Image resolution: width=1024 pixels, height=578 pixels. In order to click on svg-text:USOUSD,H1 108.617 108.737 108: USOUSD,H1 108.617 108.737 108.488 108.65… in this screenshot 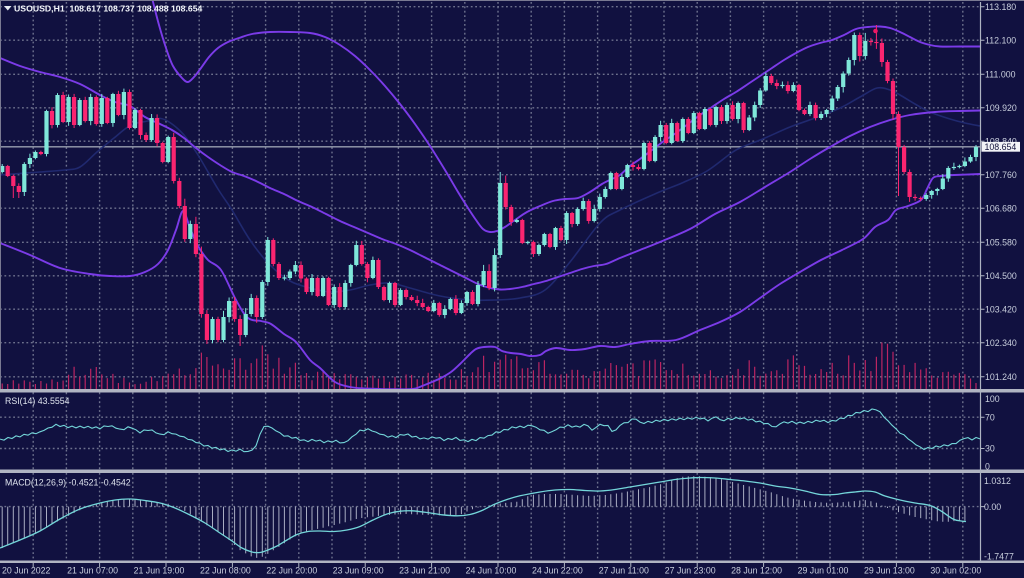, I will do `click(108, 9)`.